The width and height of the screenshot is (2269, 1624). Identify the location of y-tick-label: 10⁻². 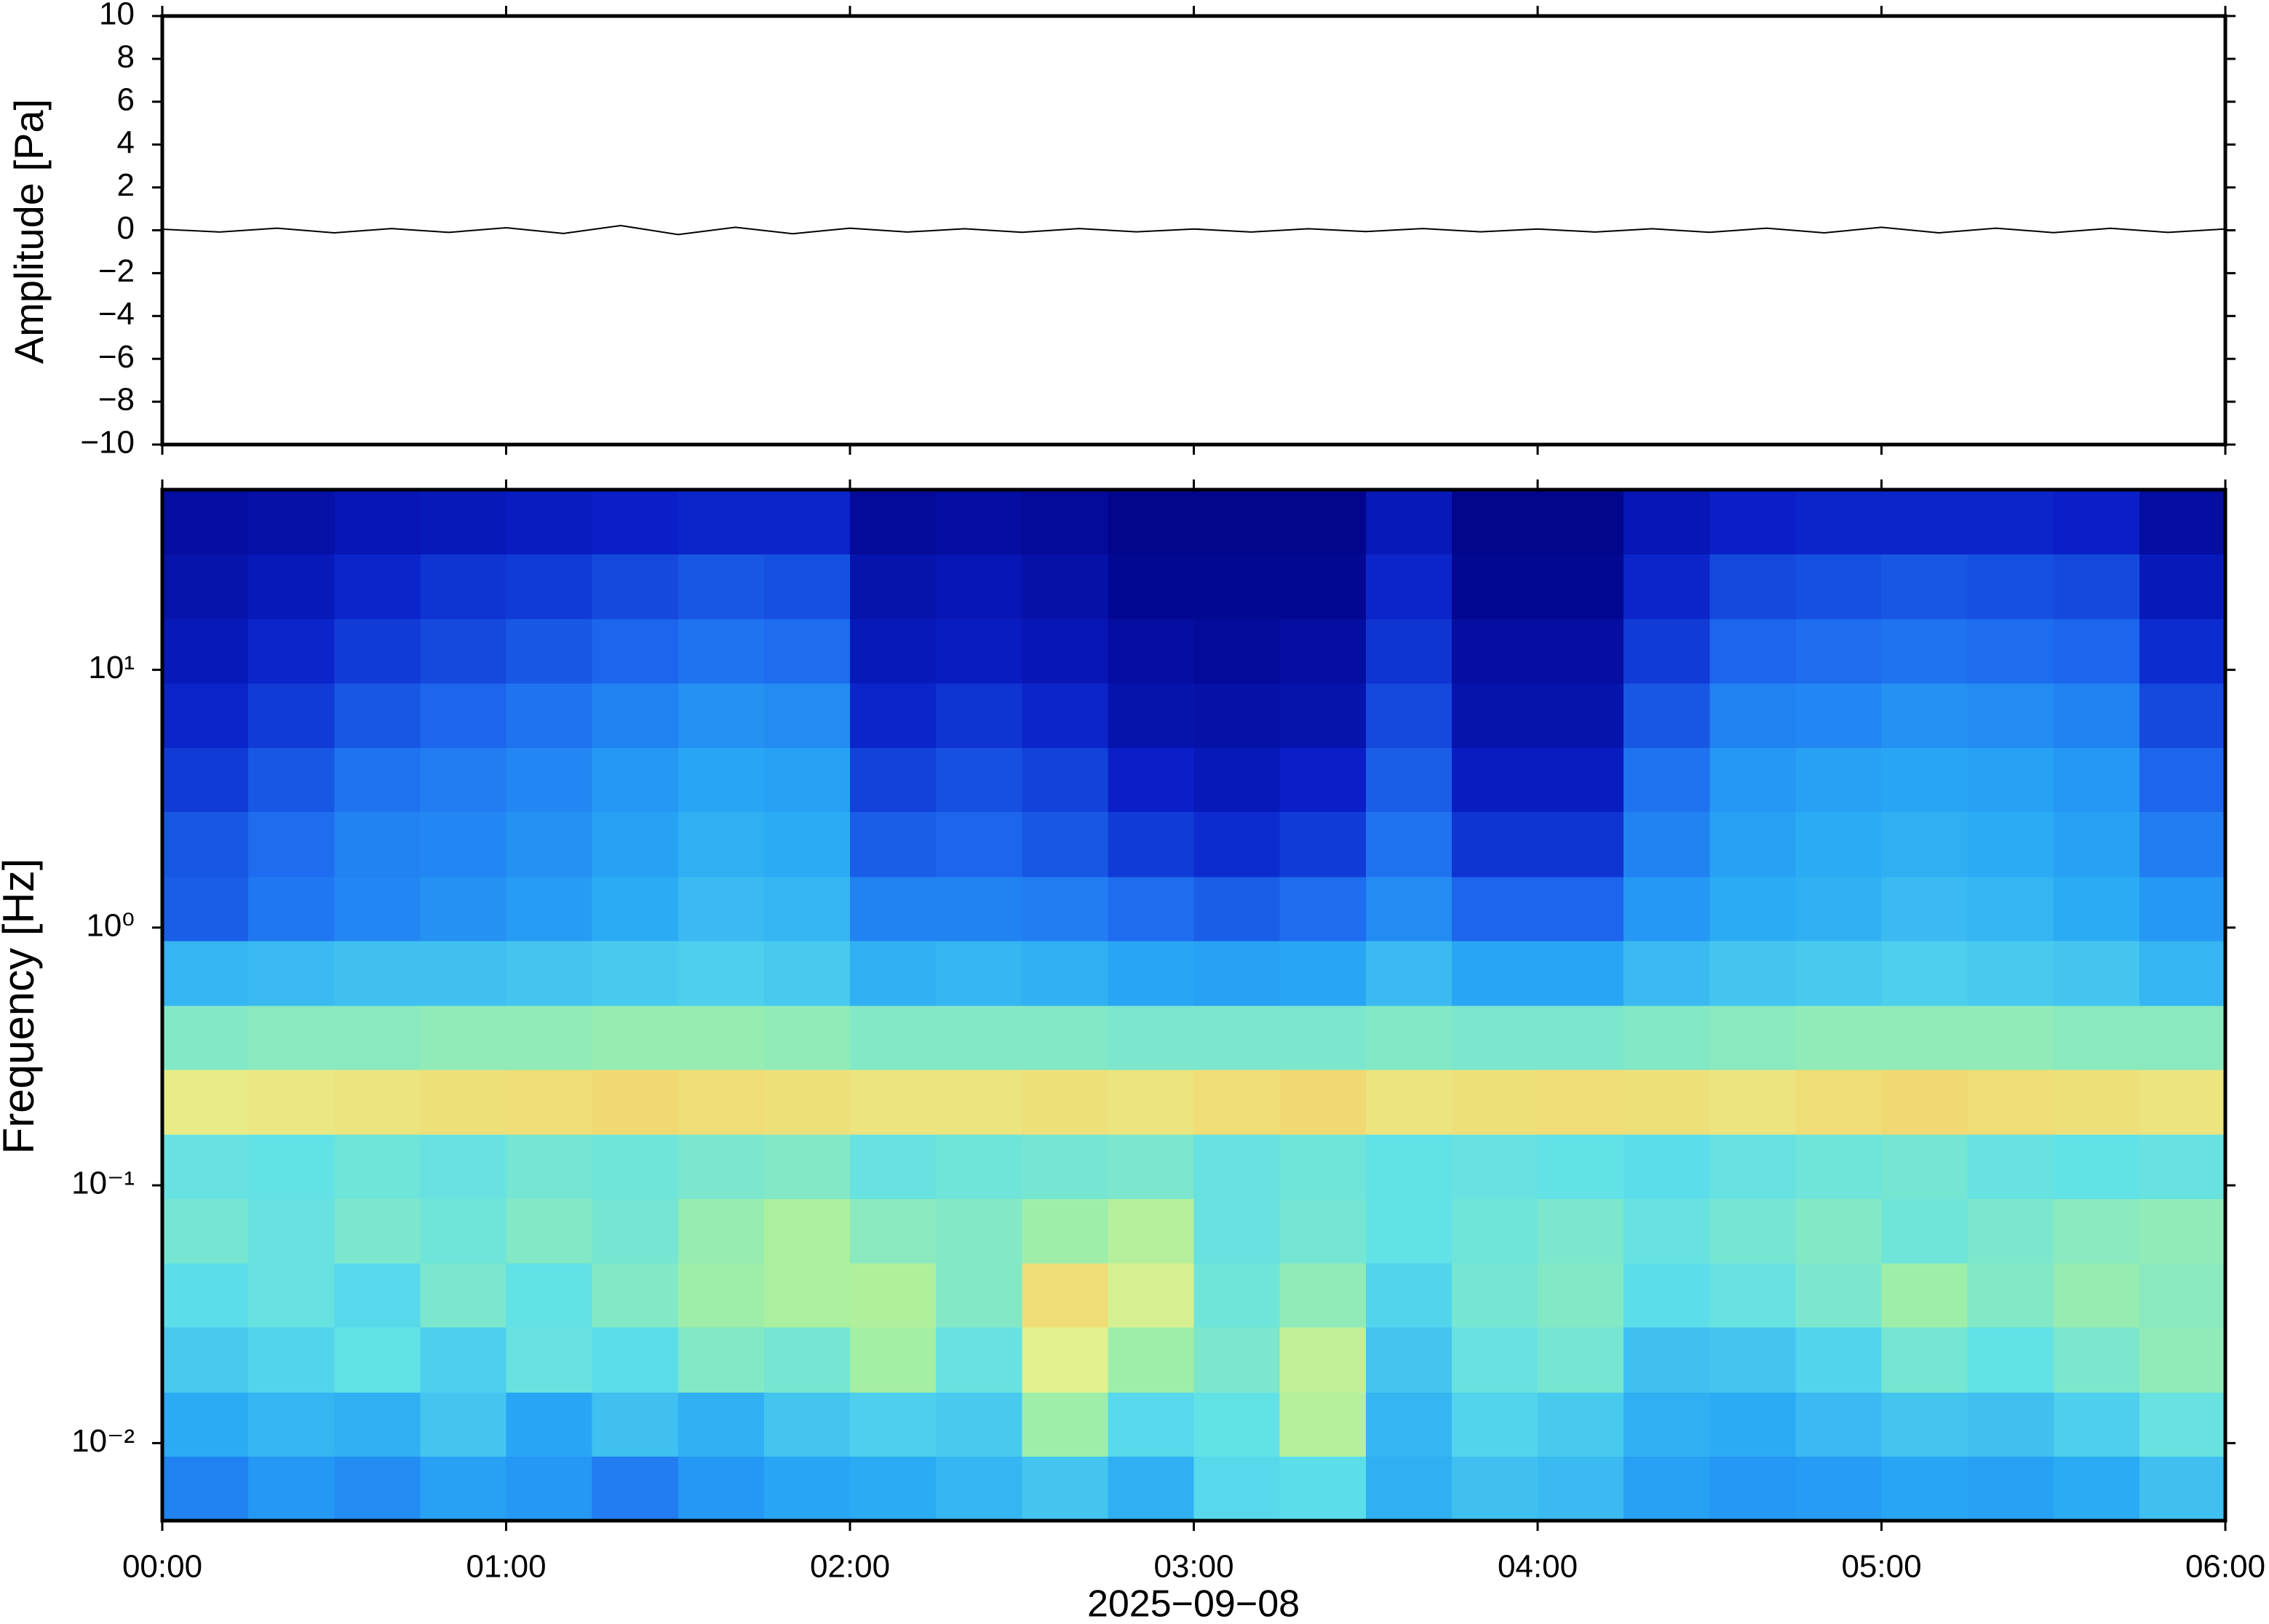
(103, 1441).